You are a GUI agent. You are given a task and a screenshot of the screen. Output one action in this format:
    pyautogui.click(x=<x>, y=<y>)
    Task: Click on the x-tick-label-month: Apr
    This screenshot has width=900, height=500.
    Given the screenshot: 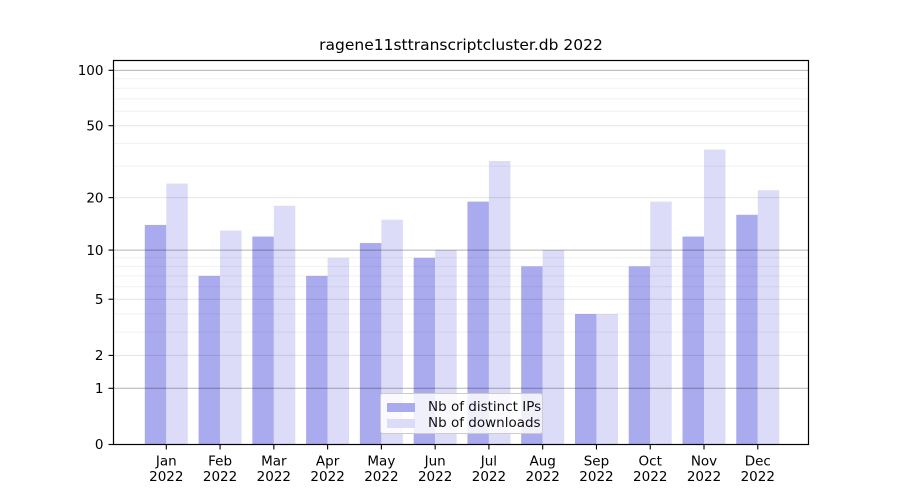 What is the action you would take?
    pyautogui.click(x=328, y=462)
    